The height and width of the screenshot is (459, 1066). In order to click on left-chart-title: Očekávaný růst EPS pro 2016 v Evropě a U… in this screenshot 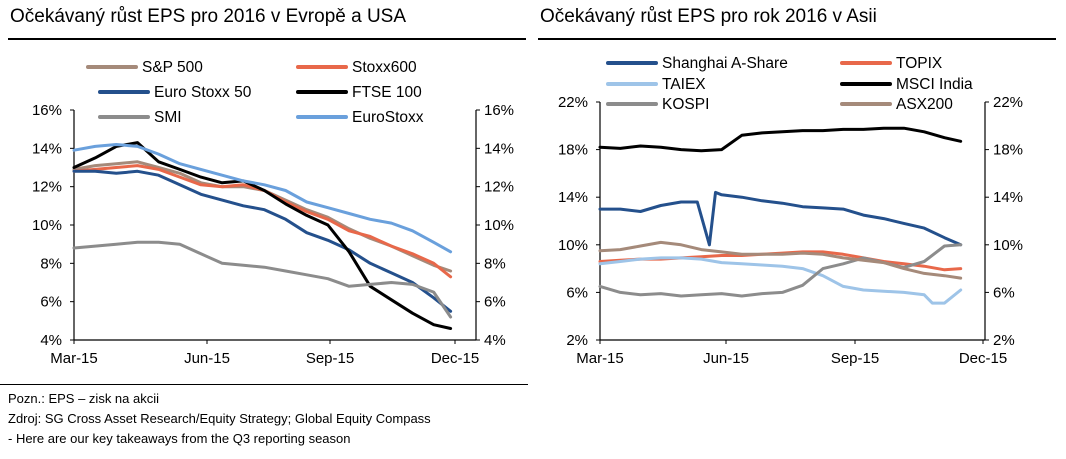, I will do `click(208, 16)`.